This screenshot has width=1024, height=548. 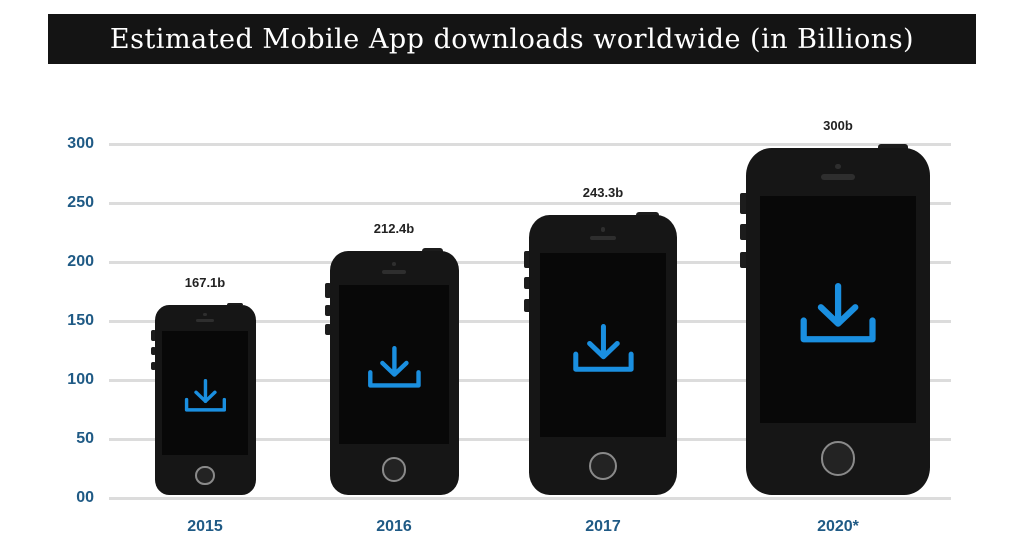 I want to click on data-value-label: 243.3b, so click(x=603, y=192).